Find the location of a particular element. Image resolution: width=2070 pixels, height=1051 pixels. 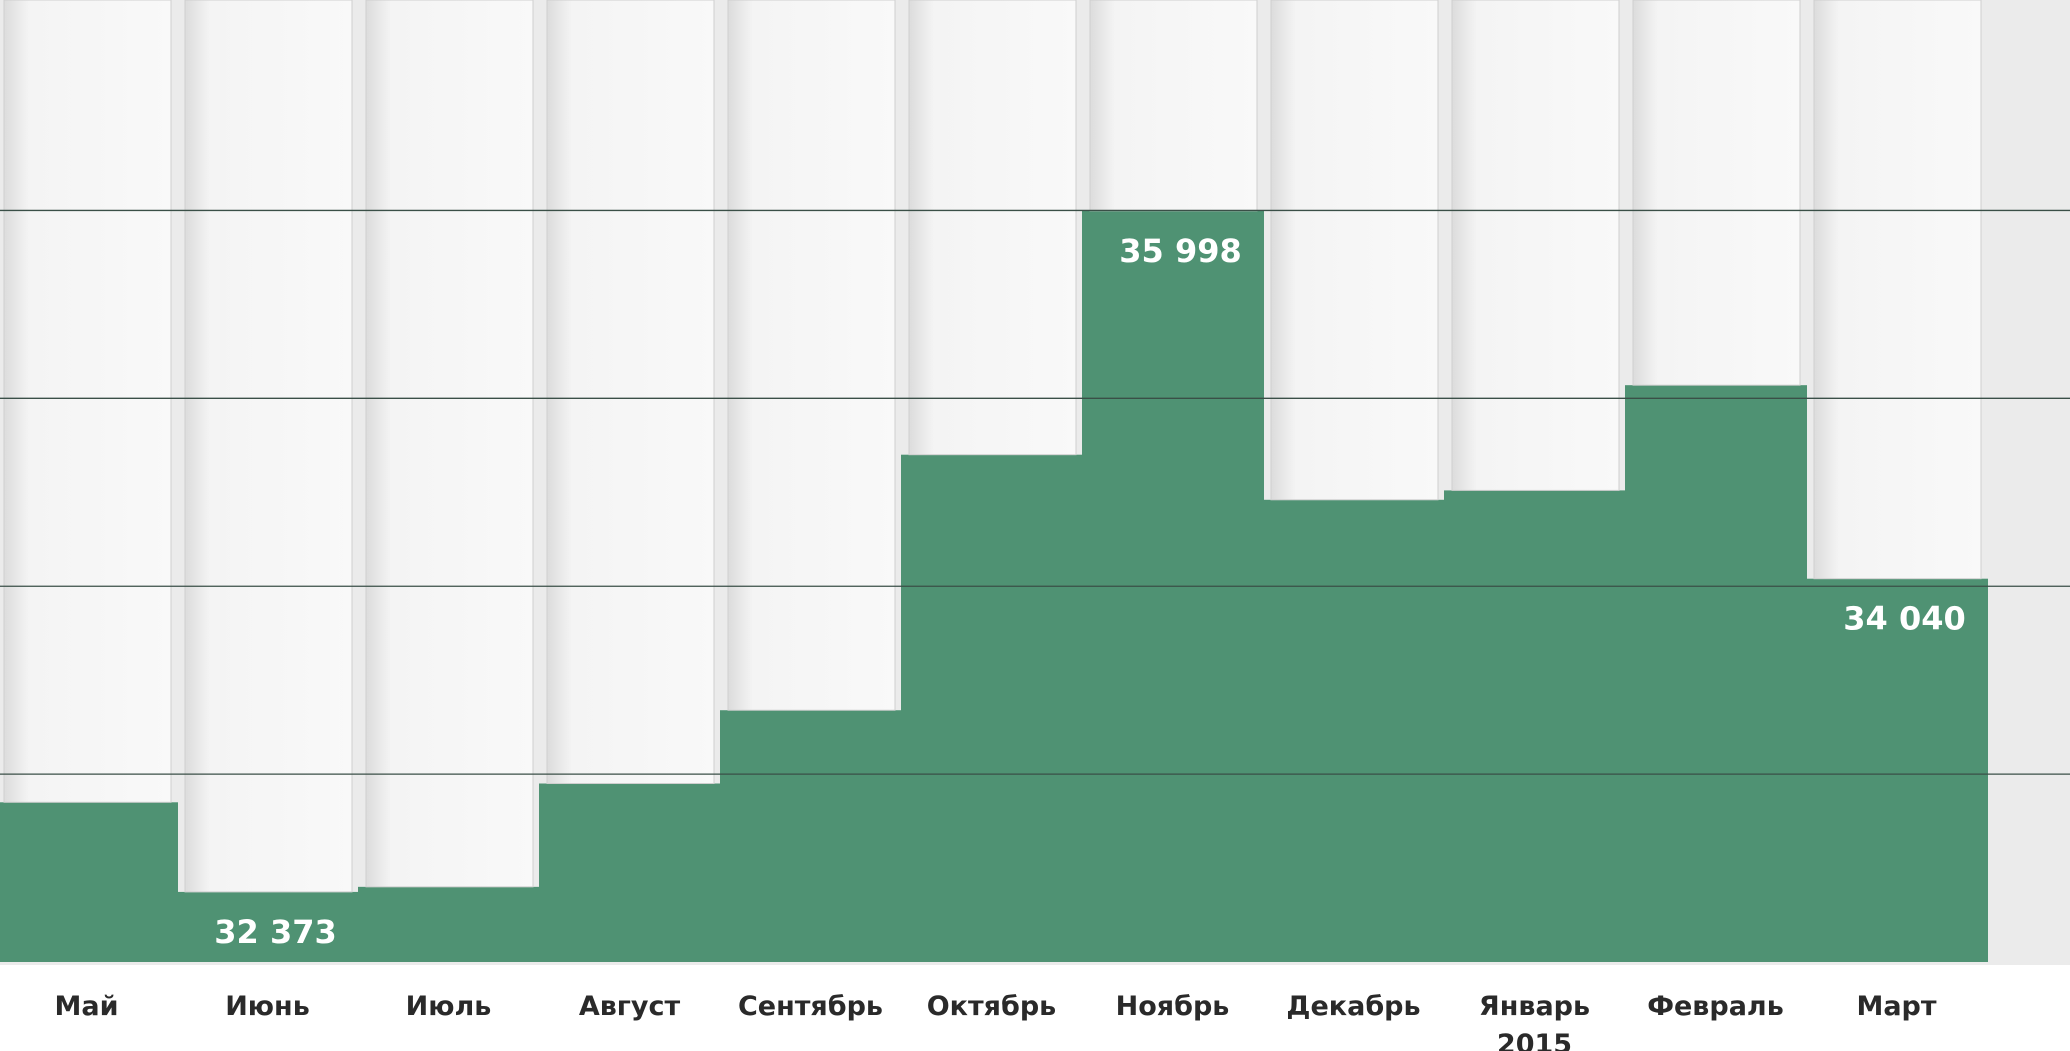

x-tick-label: Февраль is located at coordinates (1715, 1006).